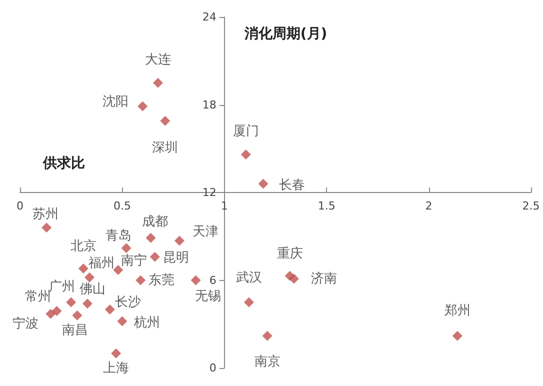  I want to click on annotation: 东莞, so click(161, 280).